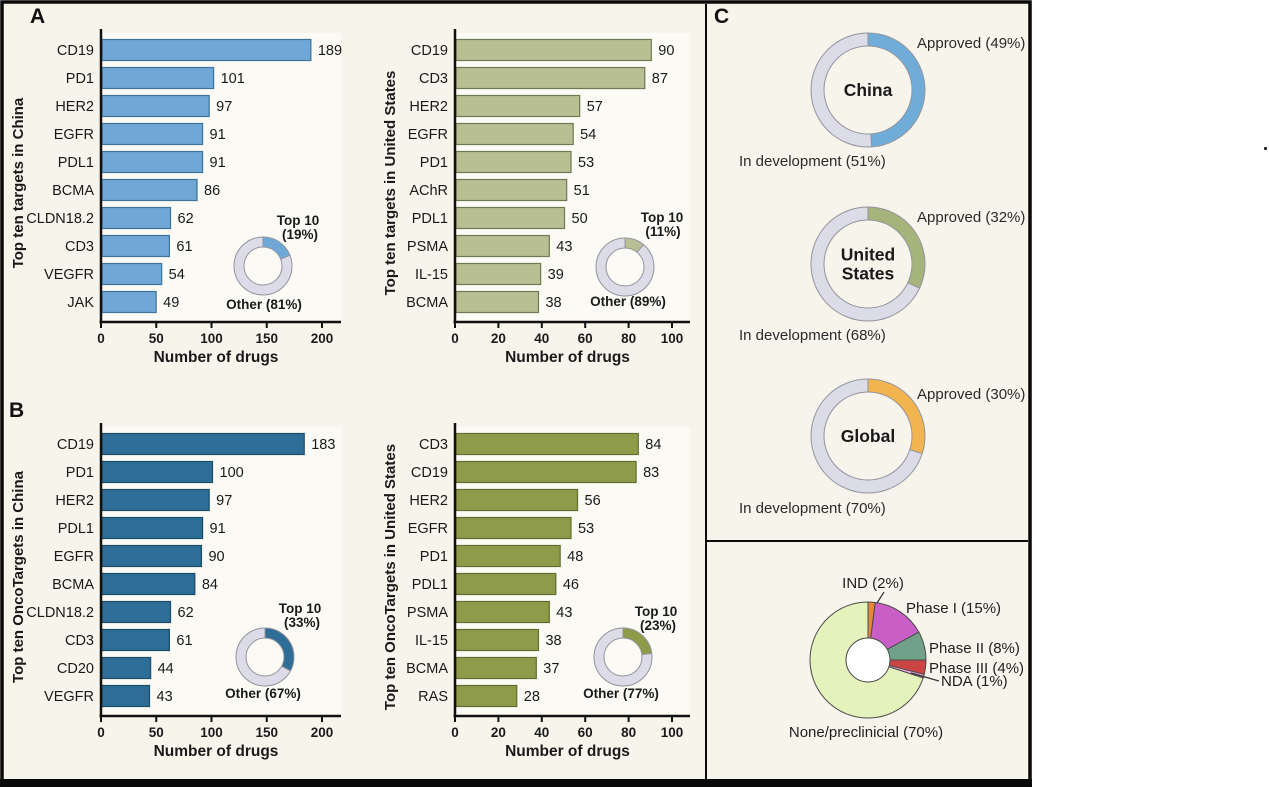 This screenshot has width=1269, height=787. I want to click on value-label-PD1: 53, so click(586, 163).